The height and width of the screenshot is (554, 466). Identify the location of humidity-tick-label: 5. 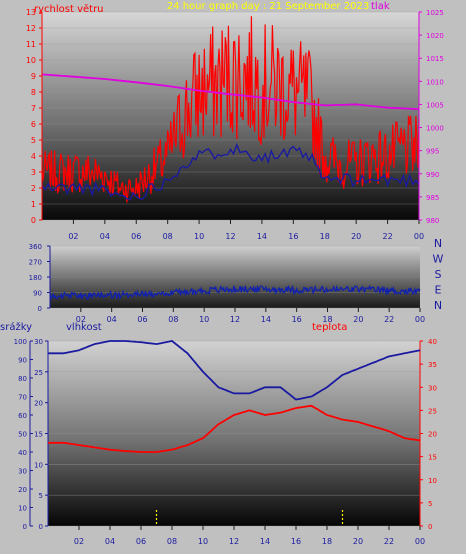
(41, 496).